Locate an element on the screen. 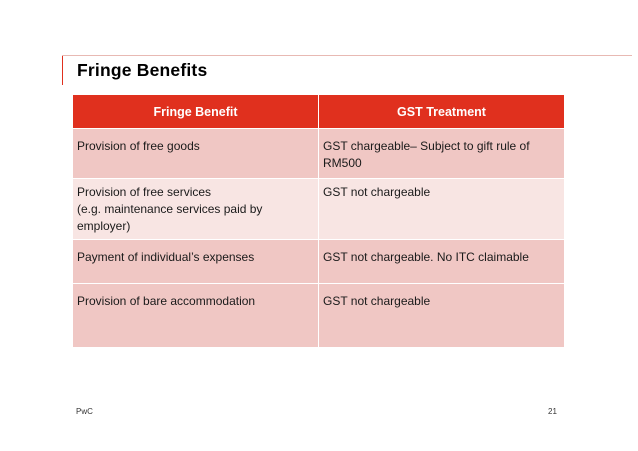 The image size is (638, 451). benefit-text: Provision of free goods is located at coordinates (138, 146).